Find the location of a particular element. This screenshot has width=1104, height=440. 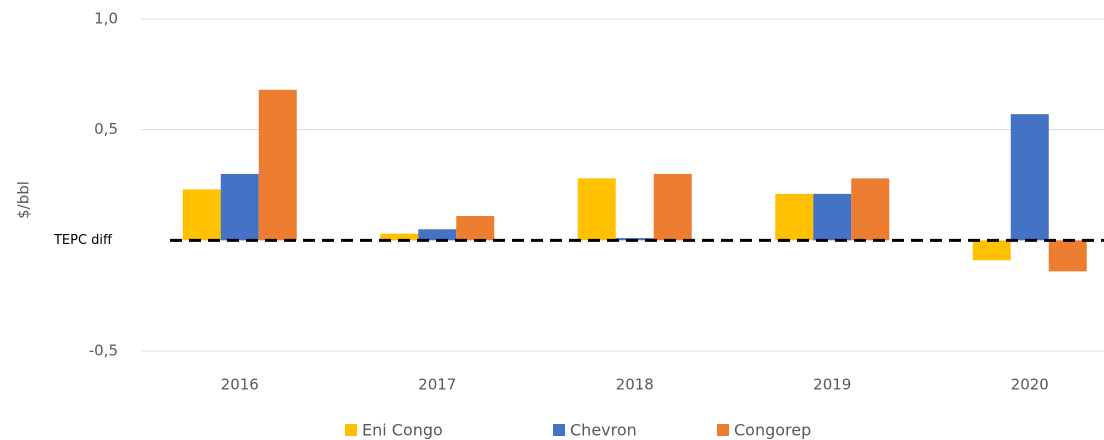

legend-label: Eni Congo is located at coordinates (402, 430).